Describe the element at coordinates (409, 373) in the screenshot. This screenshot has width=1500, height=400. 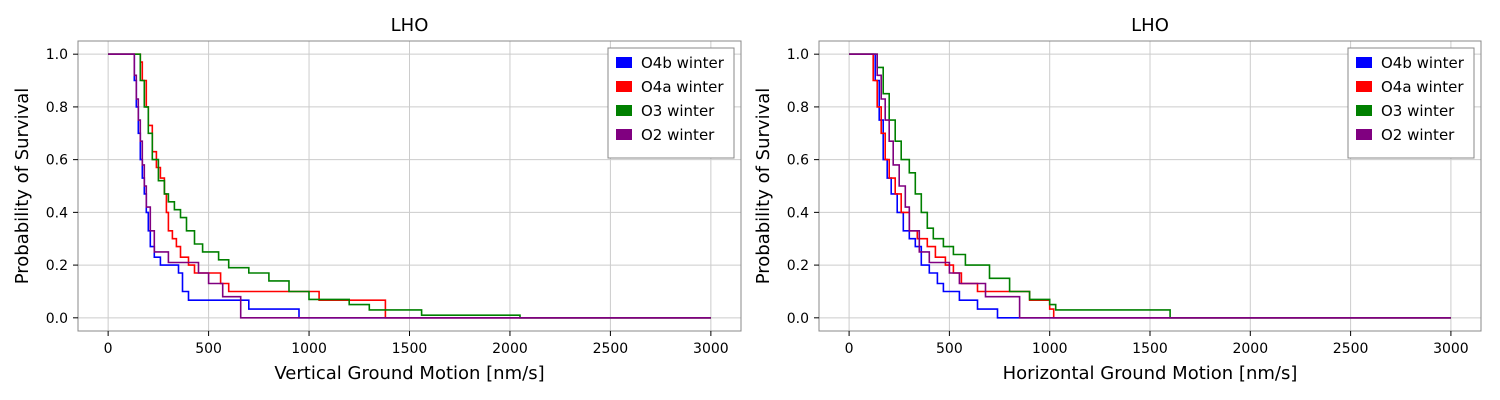
I see `x-axis-label: Vertical Ground Motion [nm/s]` at that location.